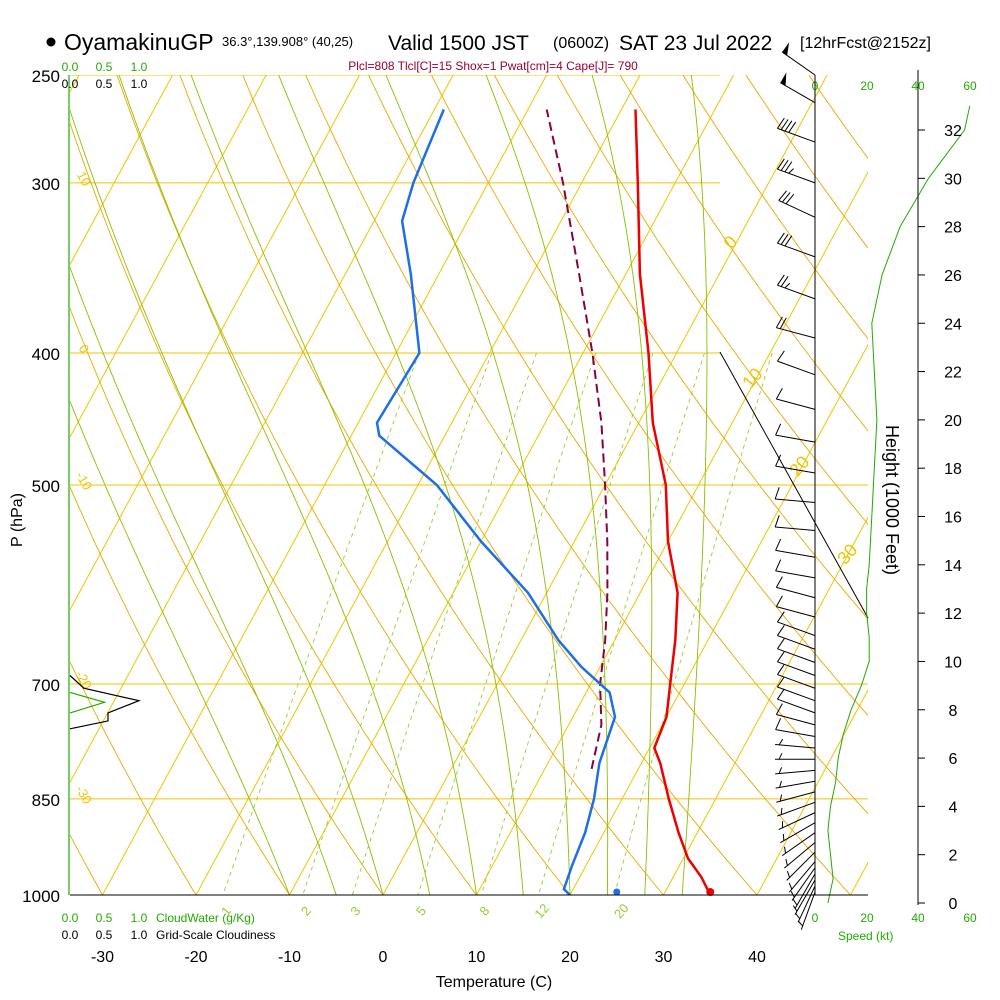  What do you see at coordinates (205, 918) in the screenshot?
I see `cloudwater-title: CloudWater (g/Kg)` at bounding box center [205, 918].